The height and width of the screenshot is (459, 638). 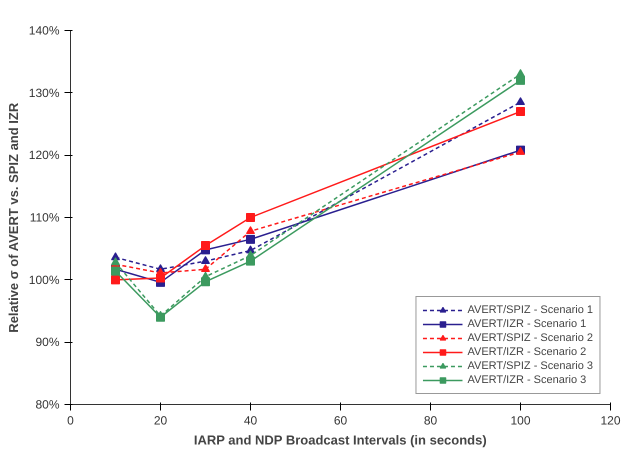 I want to click on x-tick-label: 100, so click(x=520, y=421).